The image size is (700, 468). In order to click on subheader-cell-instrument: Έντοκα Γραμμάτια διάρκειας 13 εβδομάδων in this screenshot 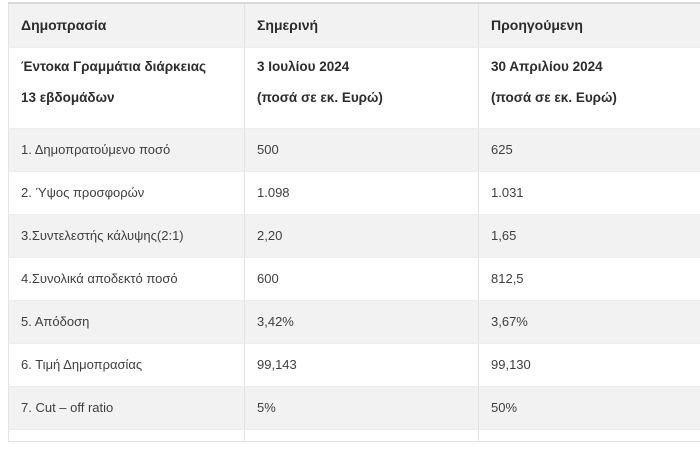, I will do `click(126, 88)`.